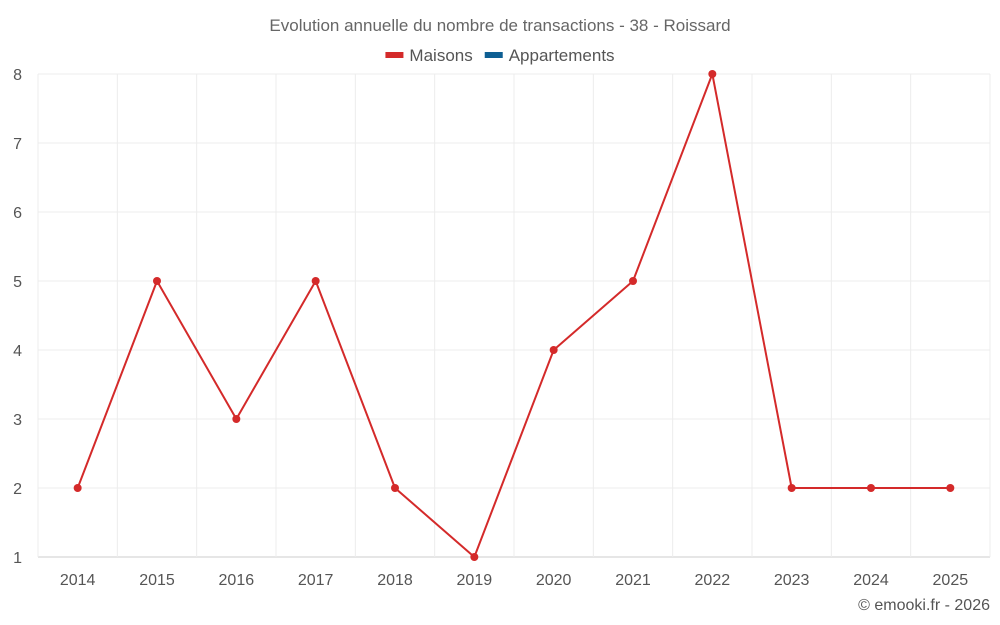 The width and height of the screenshot is (1000, 625). I want to click on x-tick-label: 2020, so click(554, 580).